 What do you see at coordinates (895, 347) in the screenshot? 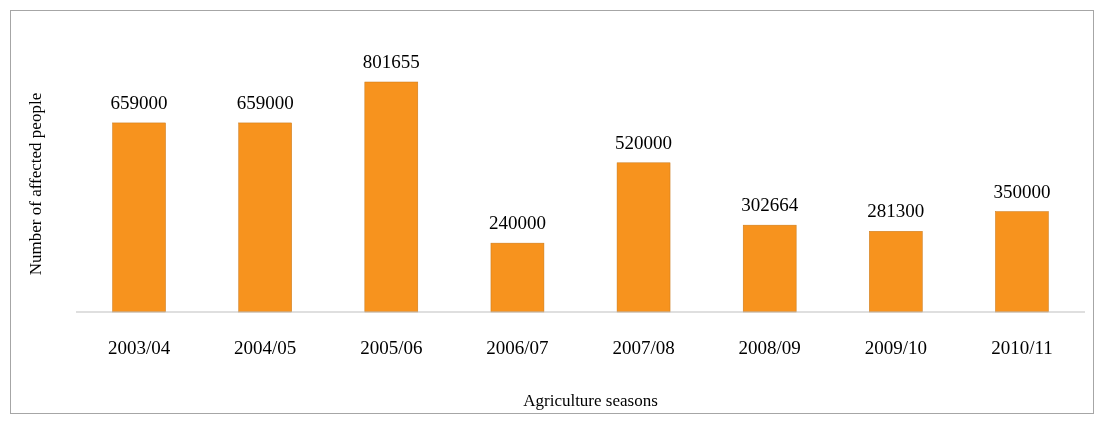
I see `x-tick-label: 2009/10` at bounding box center [895, 347].